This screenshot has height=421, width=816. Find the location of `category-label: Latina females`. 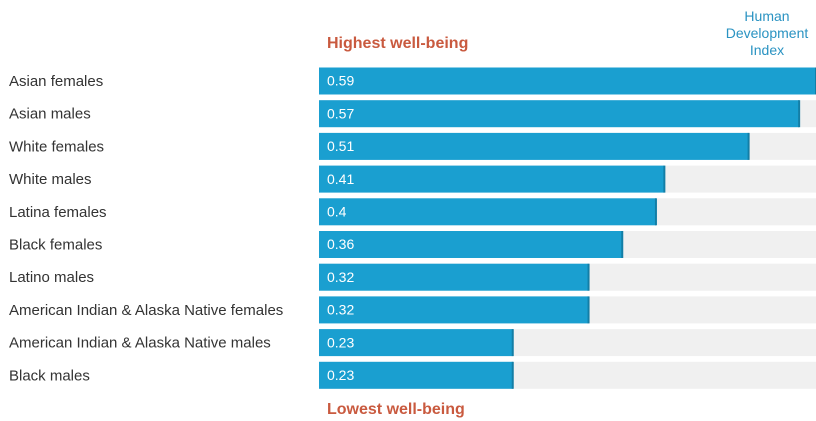

category-label: Latina females is located at coordinates (58, 212).